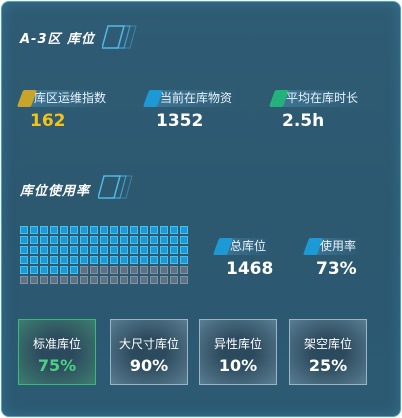 This screenshot has width=402, height=418. What do you see at coordinates (237, 344) in the screenshot?
I see `card-label: 异性库位` at bounding box center [237, 344].